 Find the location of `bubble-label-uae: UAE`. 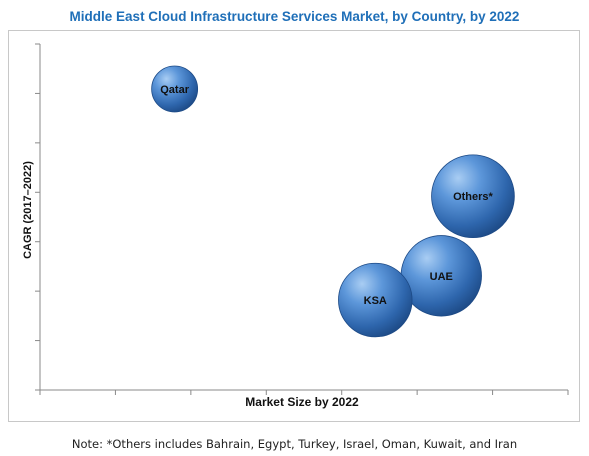

bubble-label-uae: UAE is located at coordinates (441, 277).